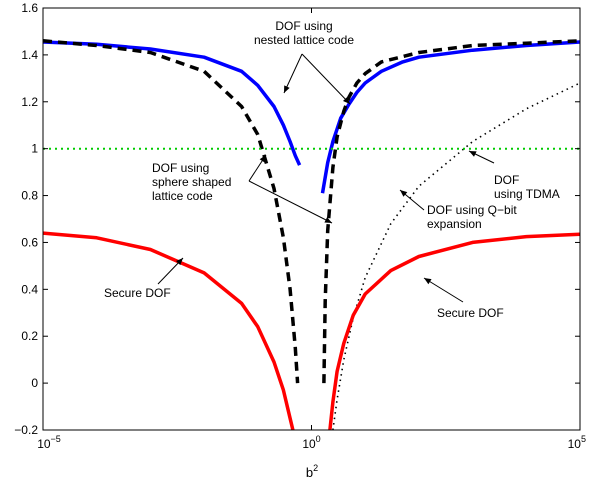  I want to click on y-tick-label: −0.2, so click(26, 430).